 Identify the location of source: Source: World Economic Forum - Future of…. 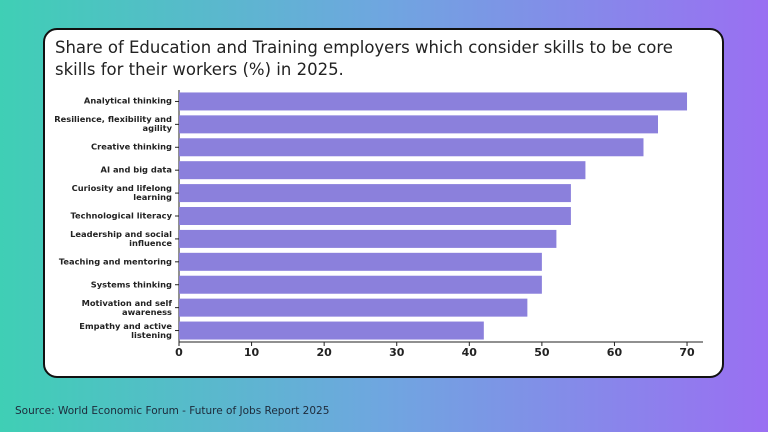
(172, 411).